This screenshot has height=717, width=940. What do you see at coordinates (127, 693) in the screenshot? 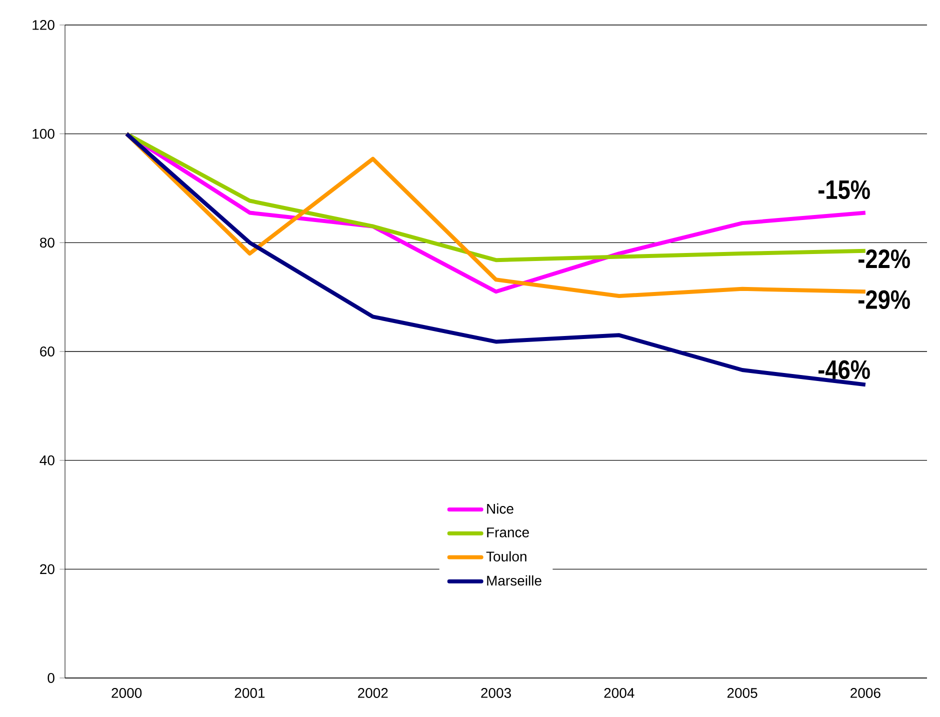
I see `x-tick-label: 2000` at bounding box center [127, 693].